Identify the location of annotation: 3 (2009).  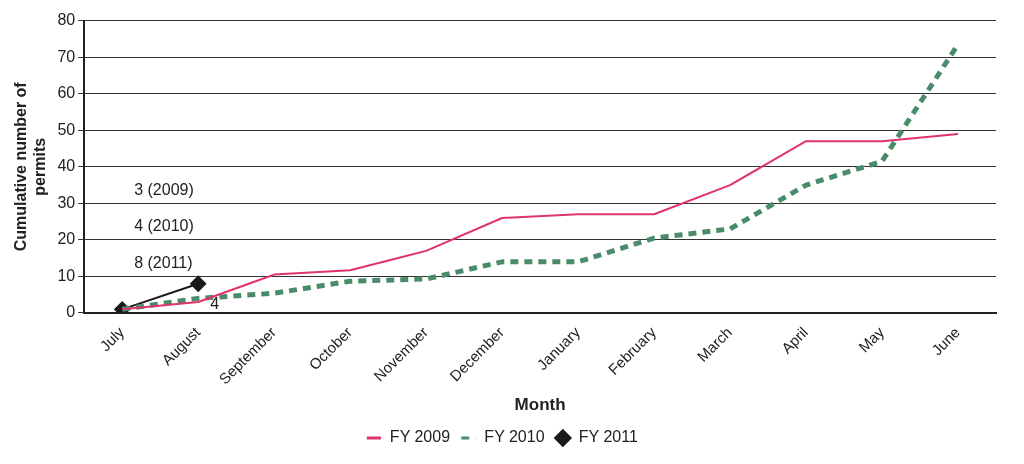
(164, 189).